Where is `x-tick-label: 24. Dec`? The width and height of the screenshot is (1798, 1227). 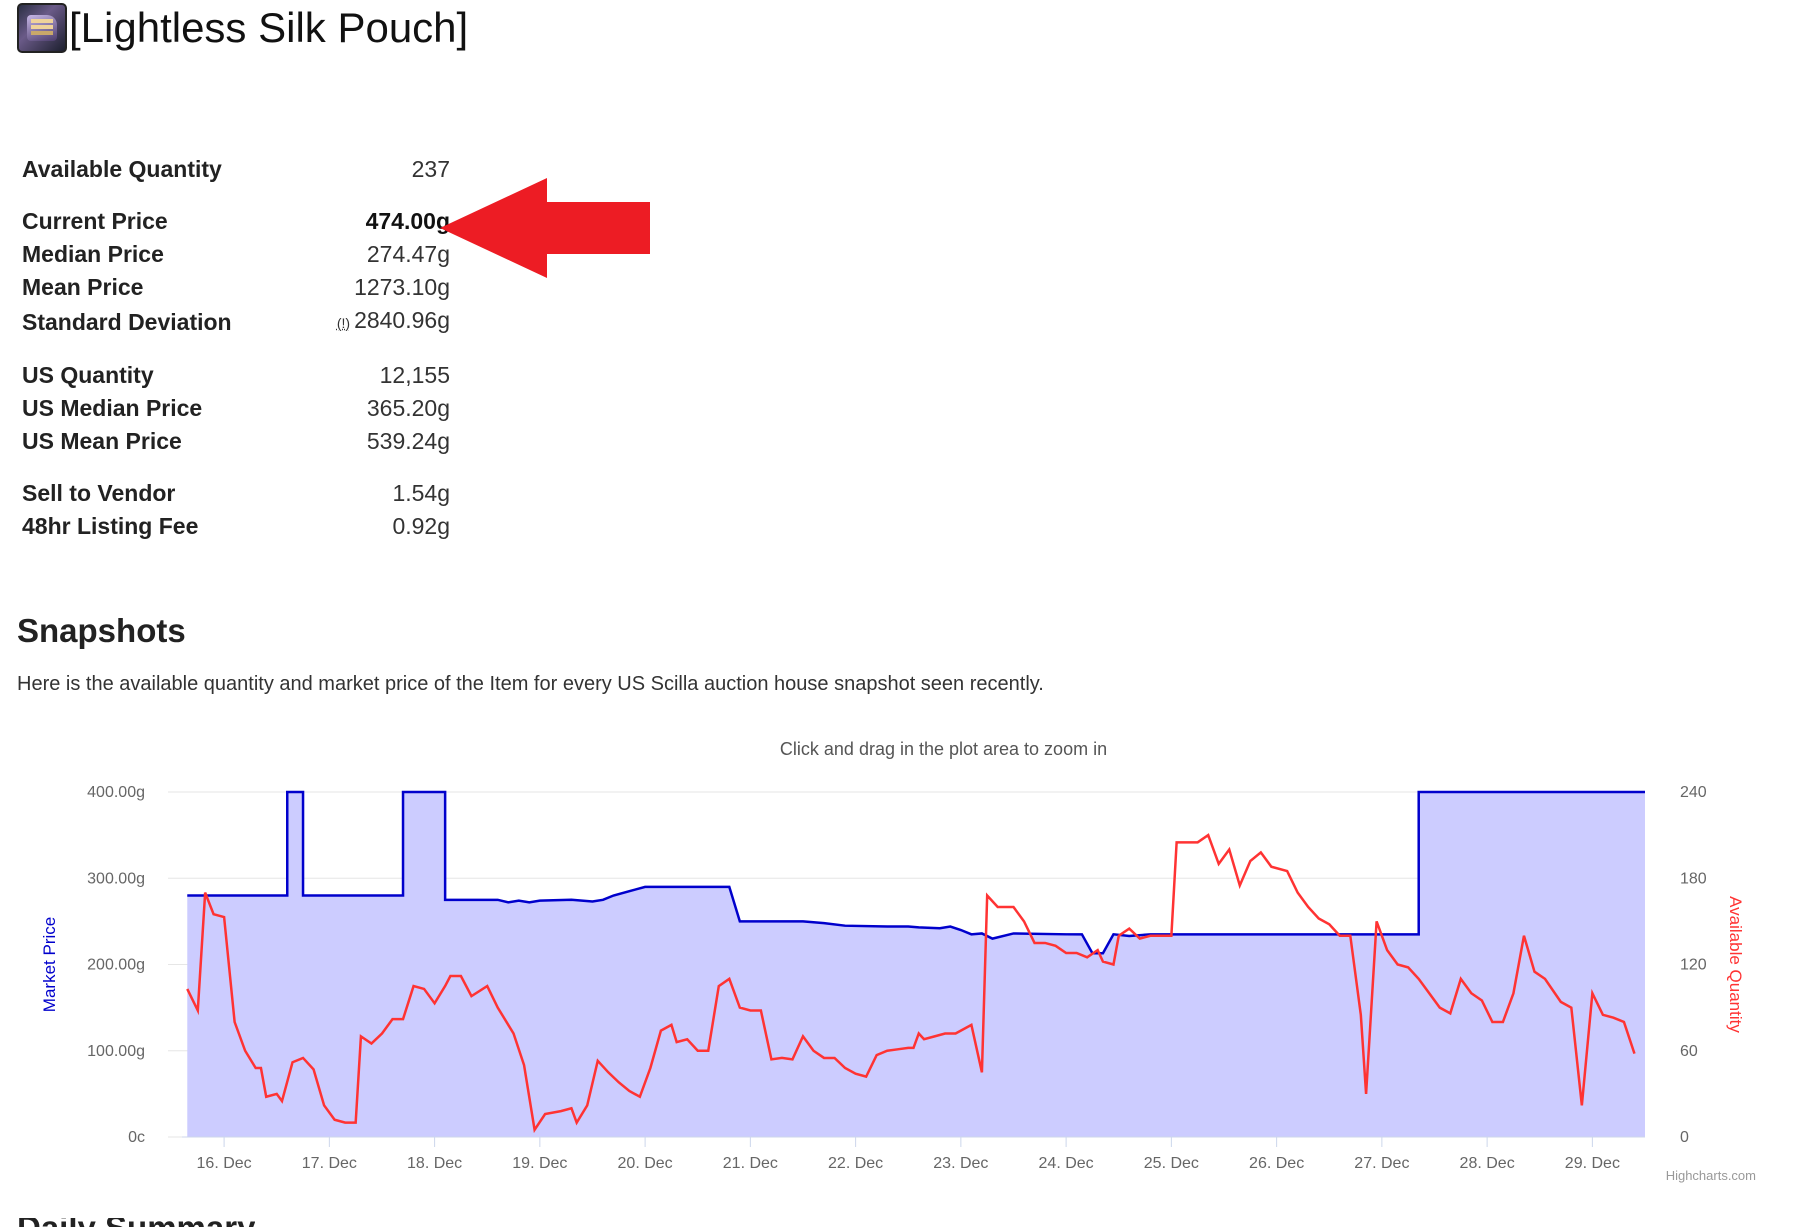 x-tick-label: 24. Dec is located at coordinates (1066, 1163).